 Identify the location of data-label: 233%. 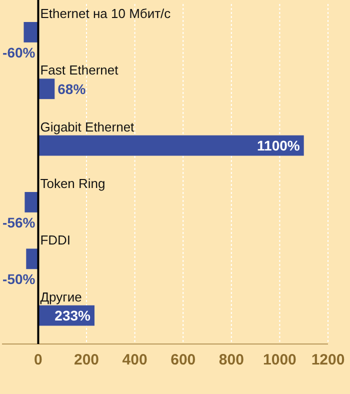
(73, 316).